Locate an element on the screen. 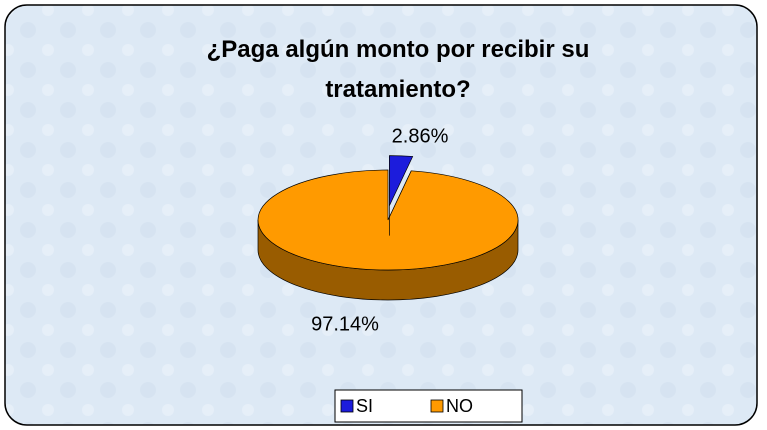  legend-label: NO is located at coordinates (459, 406).